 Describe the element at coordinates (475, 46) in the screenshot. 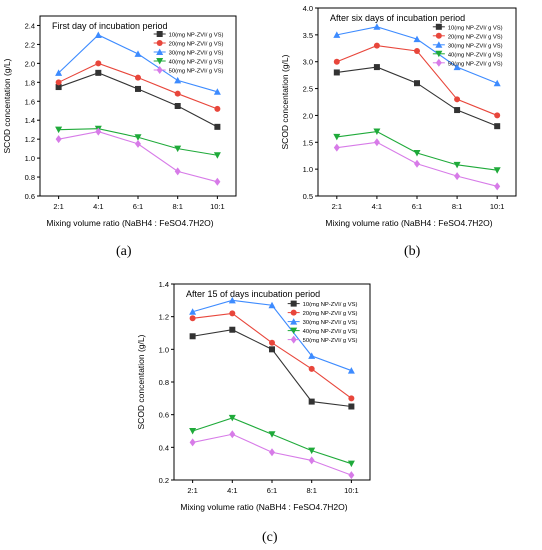

I see `legend-entry: 30(mg NP-ZVI/ g VS)` at that location.